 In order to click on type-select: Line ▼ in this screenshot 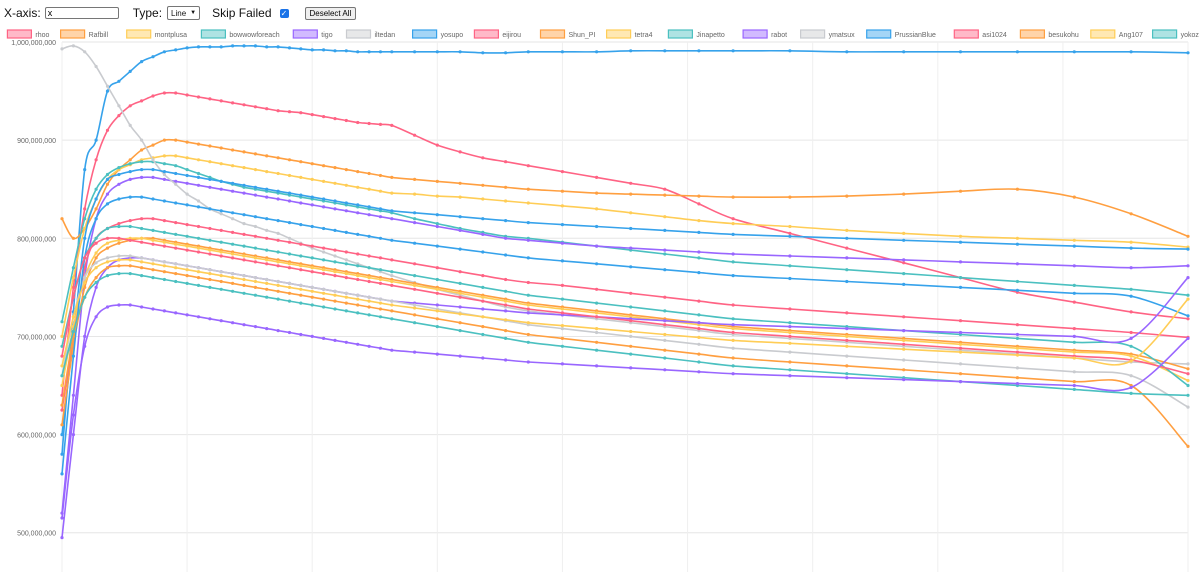, I will do `click(184, 13)`.